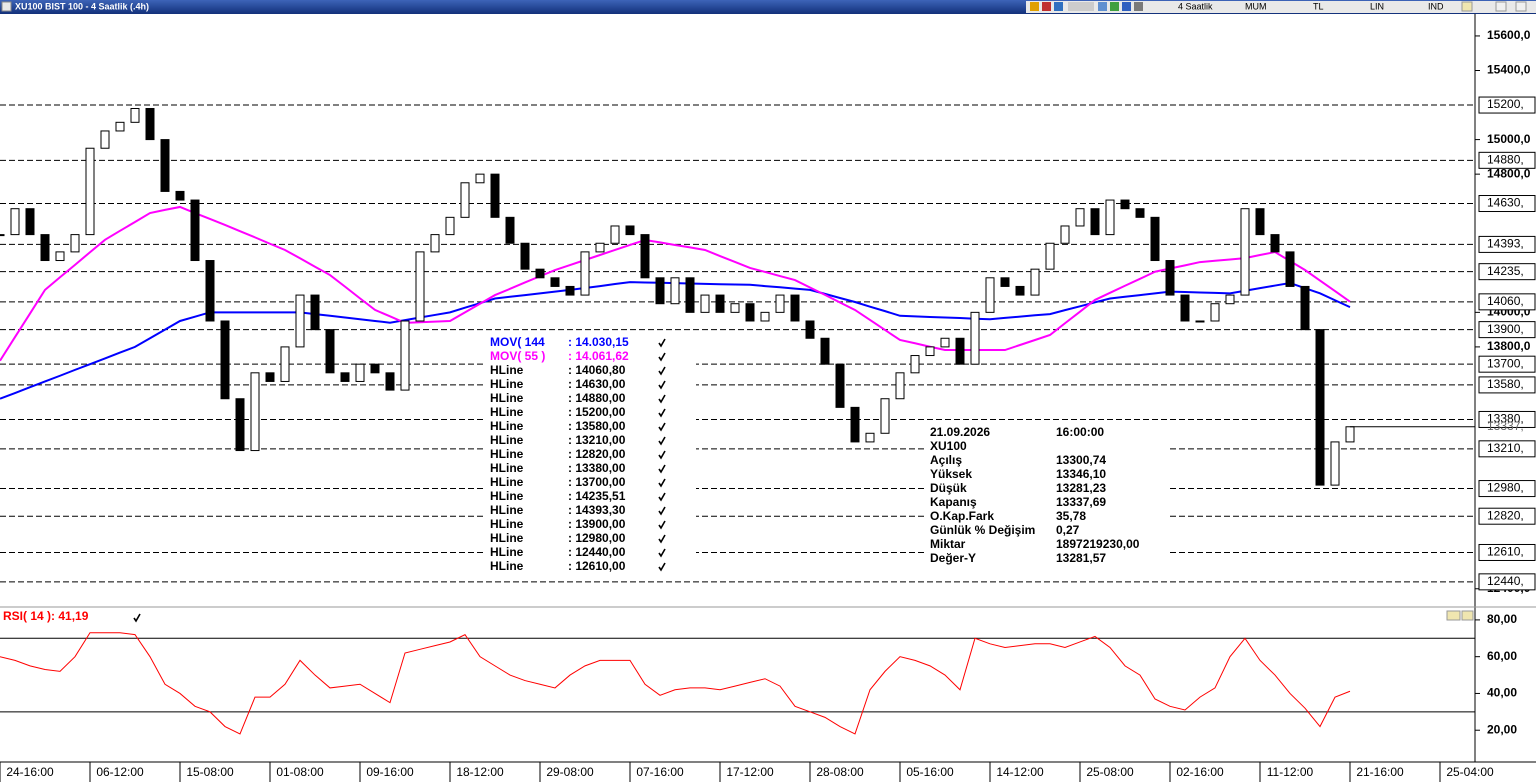  Describe the element at coordinates (1505, 244) in the screenshot. I see `hline-axis-label: 14393,` at that location.